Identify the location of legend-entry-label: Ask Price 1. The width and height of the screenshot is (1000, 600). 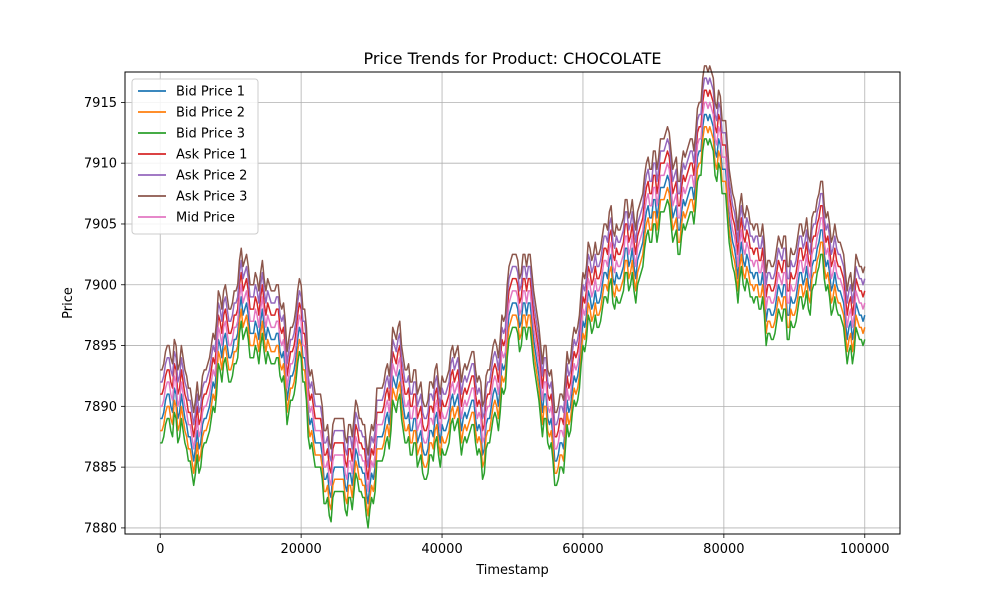
(211, 155).